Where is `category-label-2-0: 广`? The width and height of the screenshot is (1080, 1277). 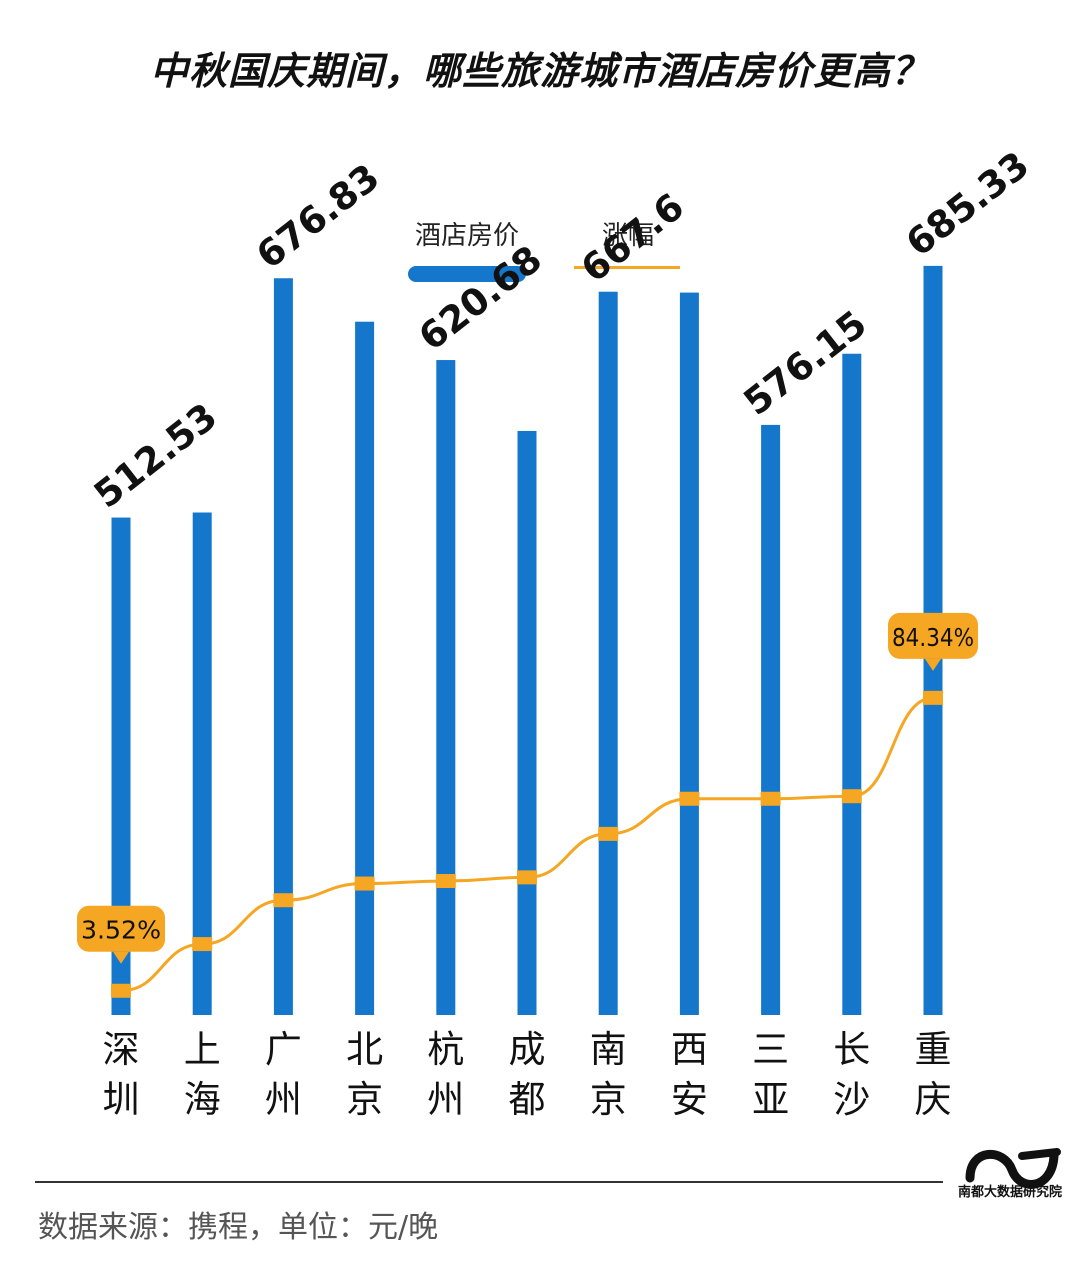 category-label-2-0: 广 is located at coordinates (283, 1049).